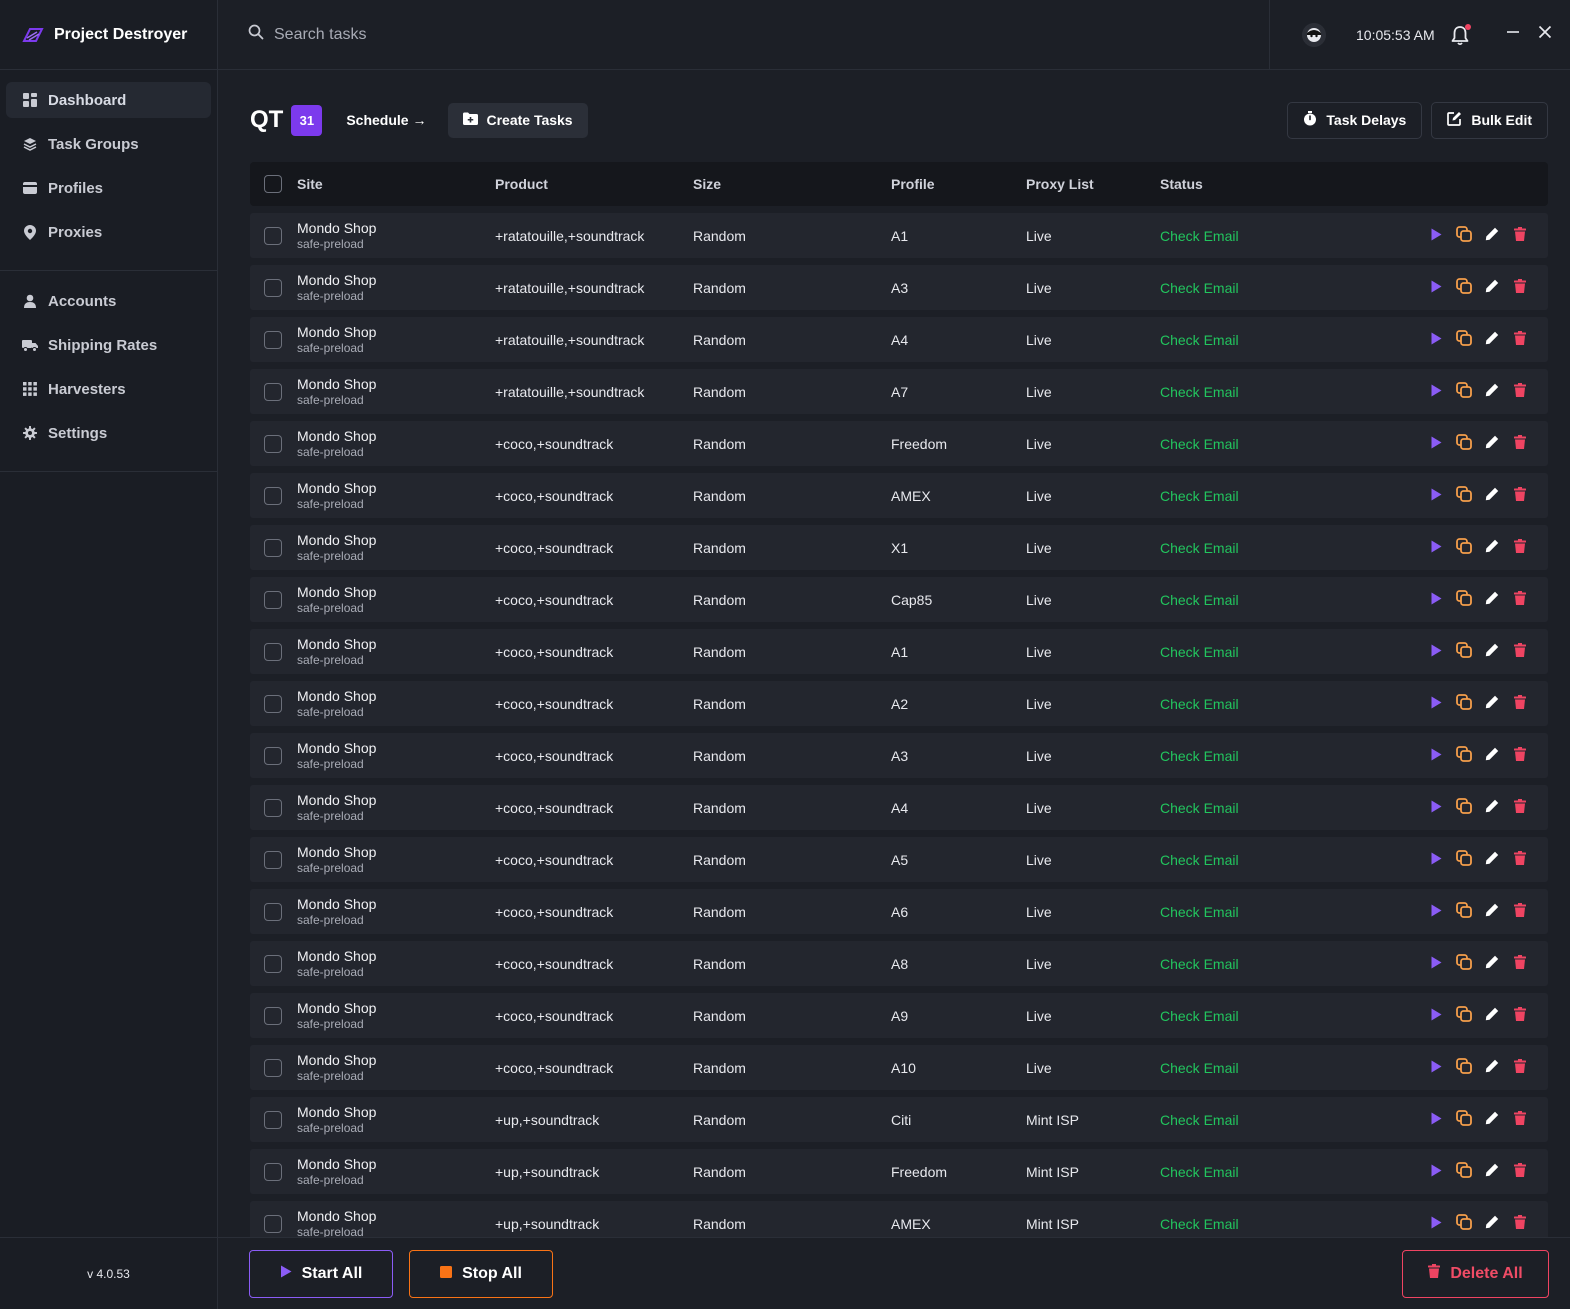 This screenshot has height=1309, width=1570. Describe the element at coordinates (1475, 1273) in the screenshot. I see `delete-all-button: Delete All` at that location.